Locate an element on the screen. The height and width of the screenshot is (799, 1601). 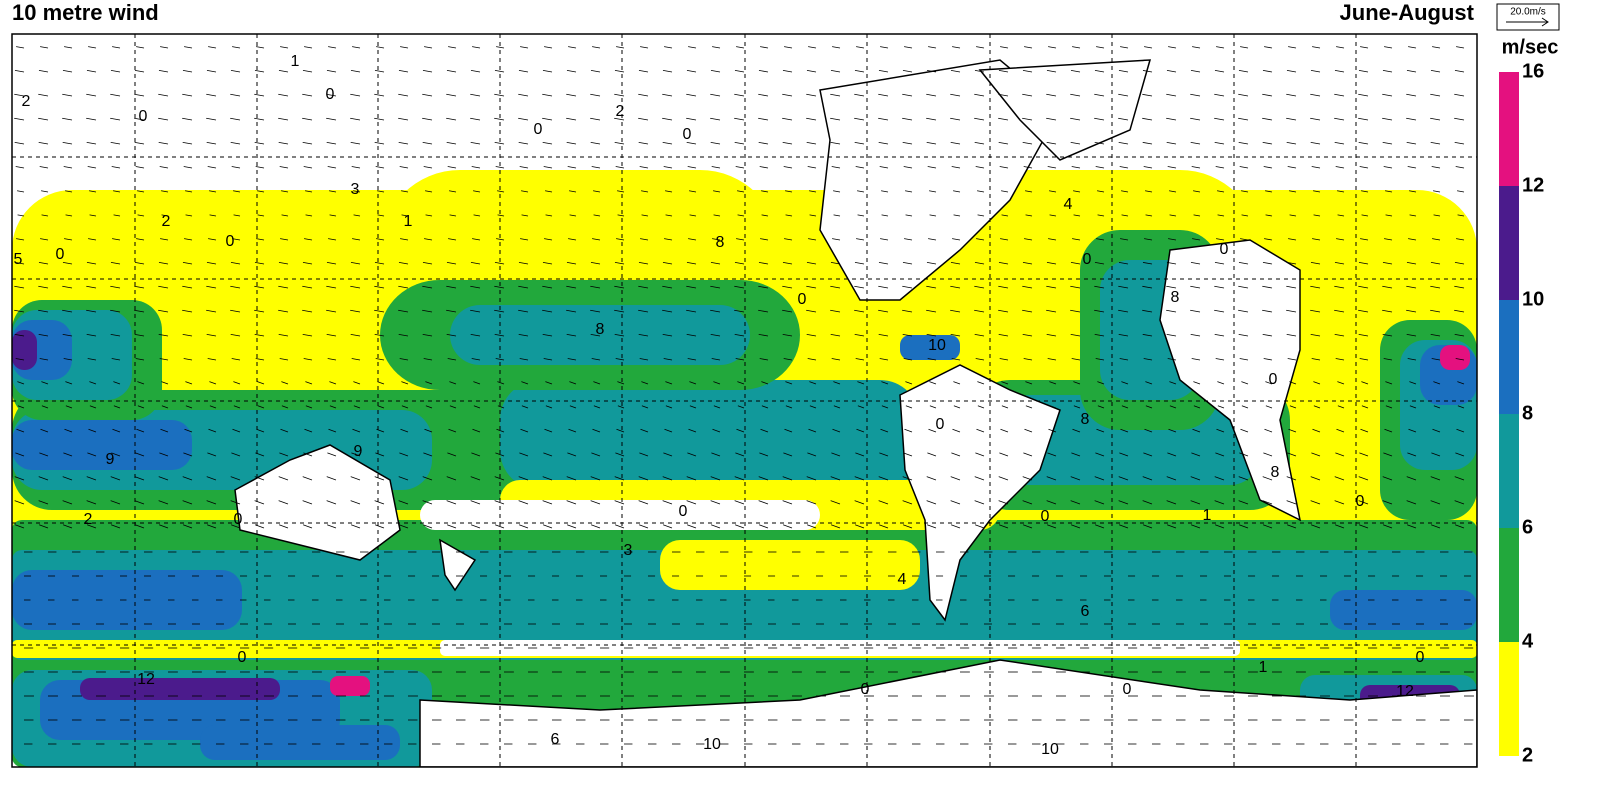
colorbar-tick-label: 2 is located at coordinates (1527, 755).